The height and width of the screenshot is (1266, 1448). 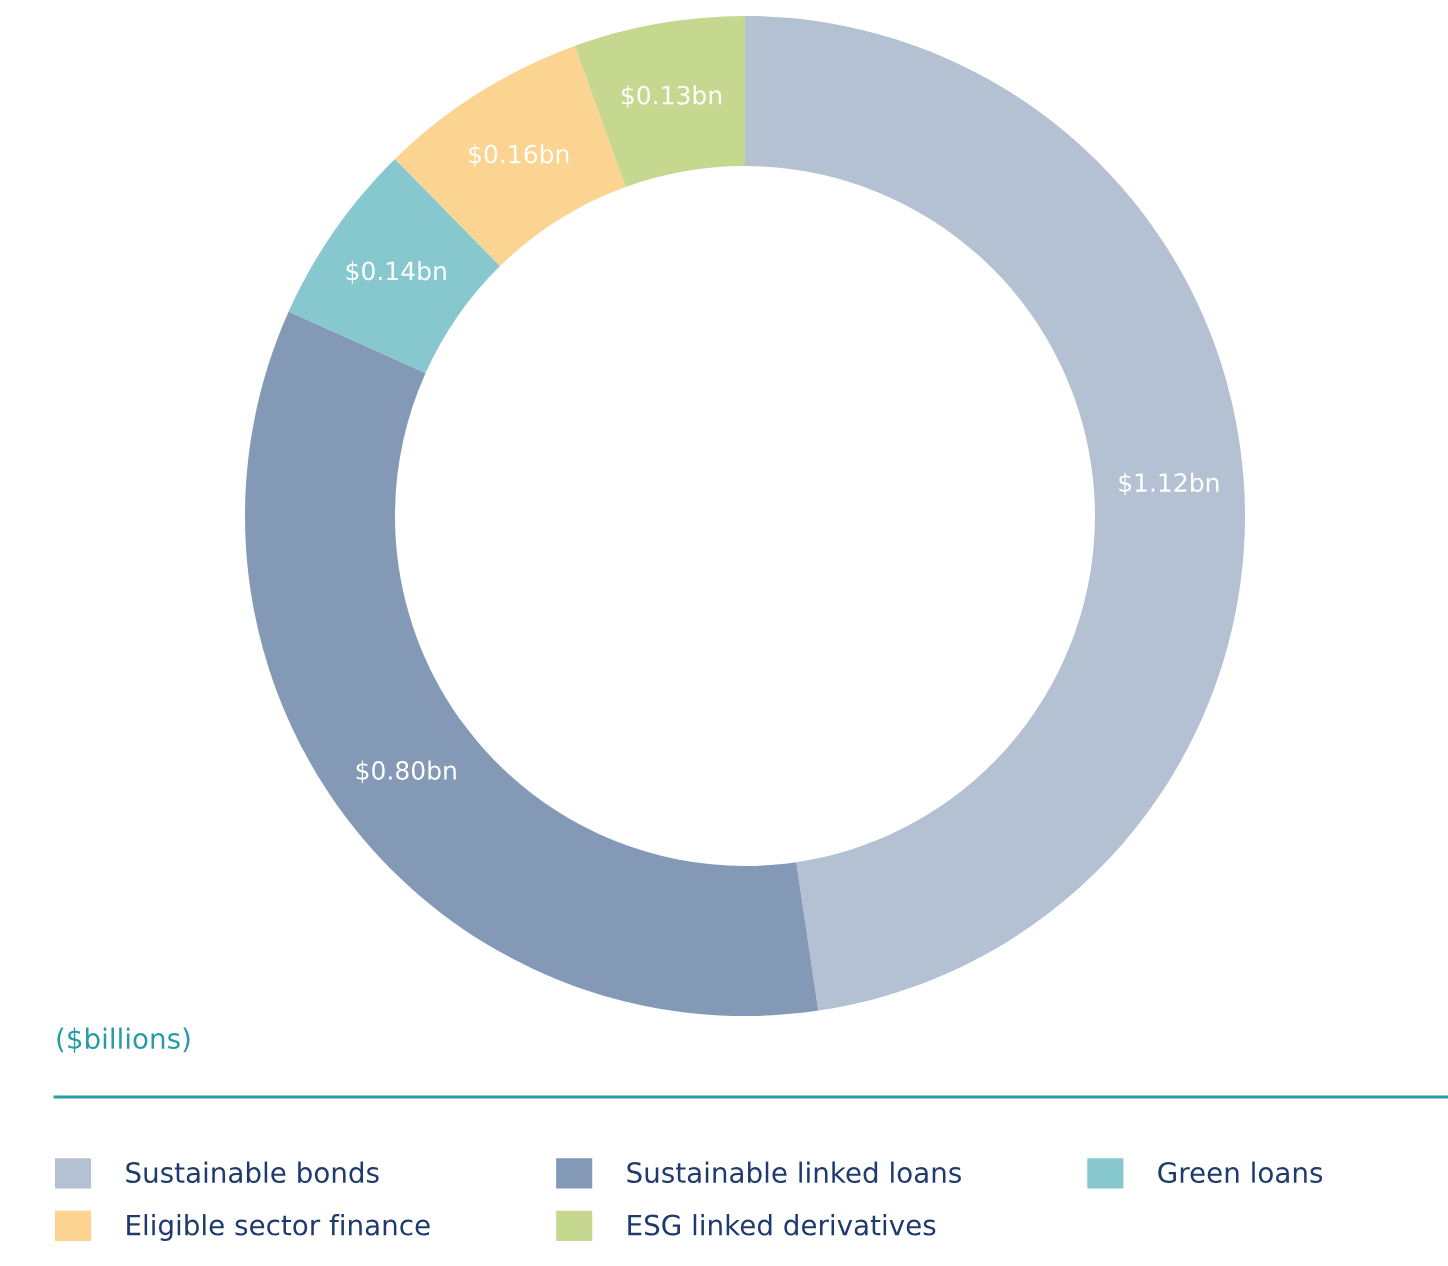 What do you see at coordinates (123, 1040) in the screenshot?
I see `text: ($billions)` at bounding box center [123, 1040].